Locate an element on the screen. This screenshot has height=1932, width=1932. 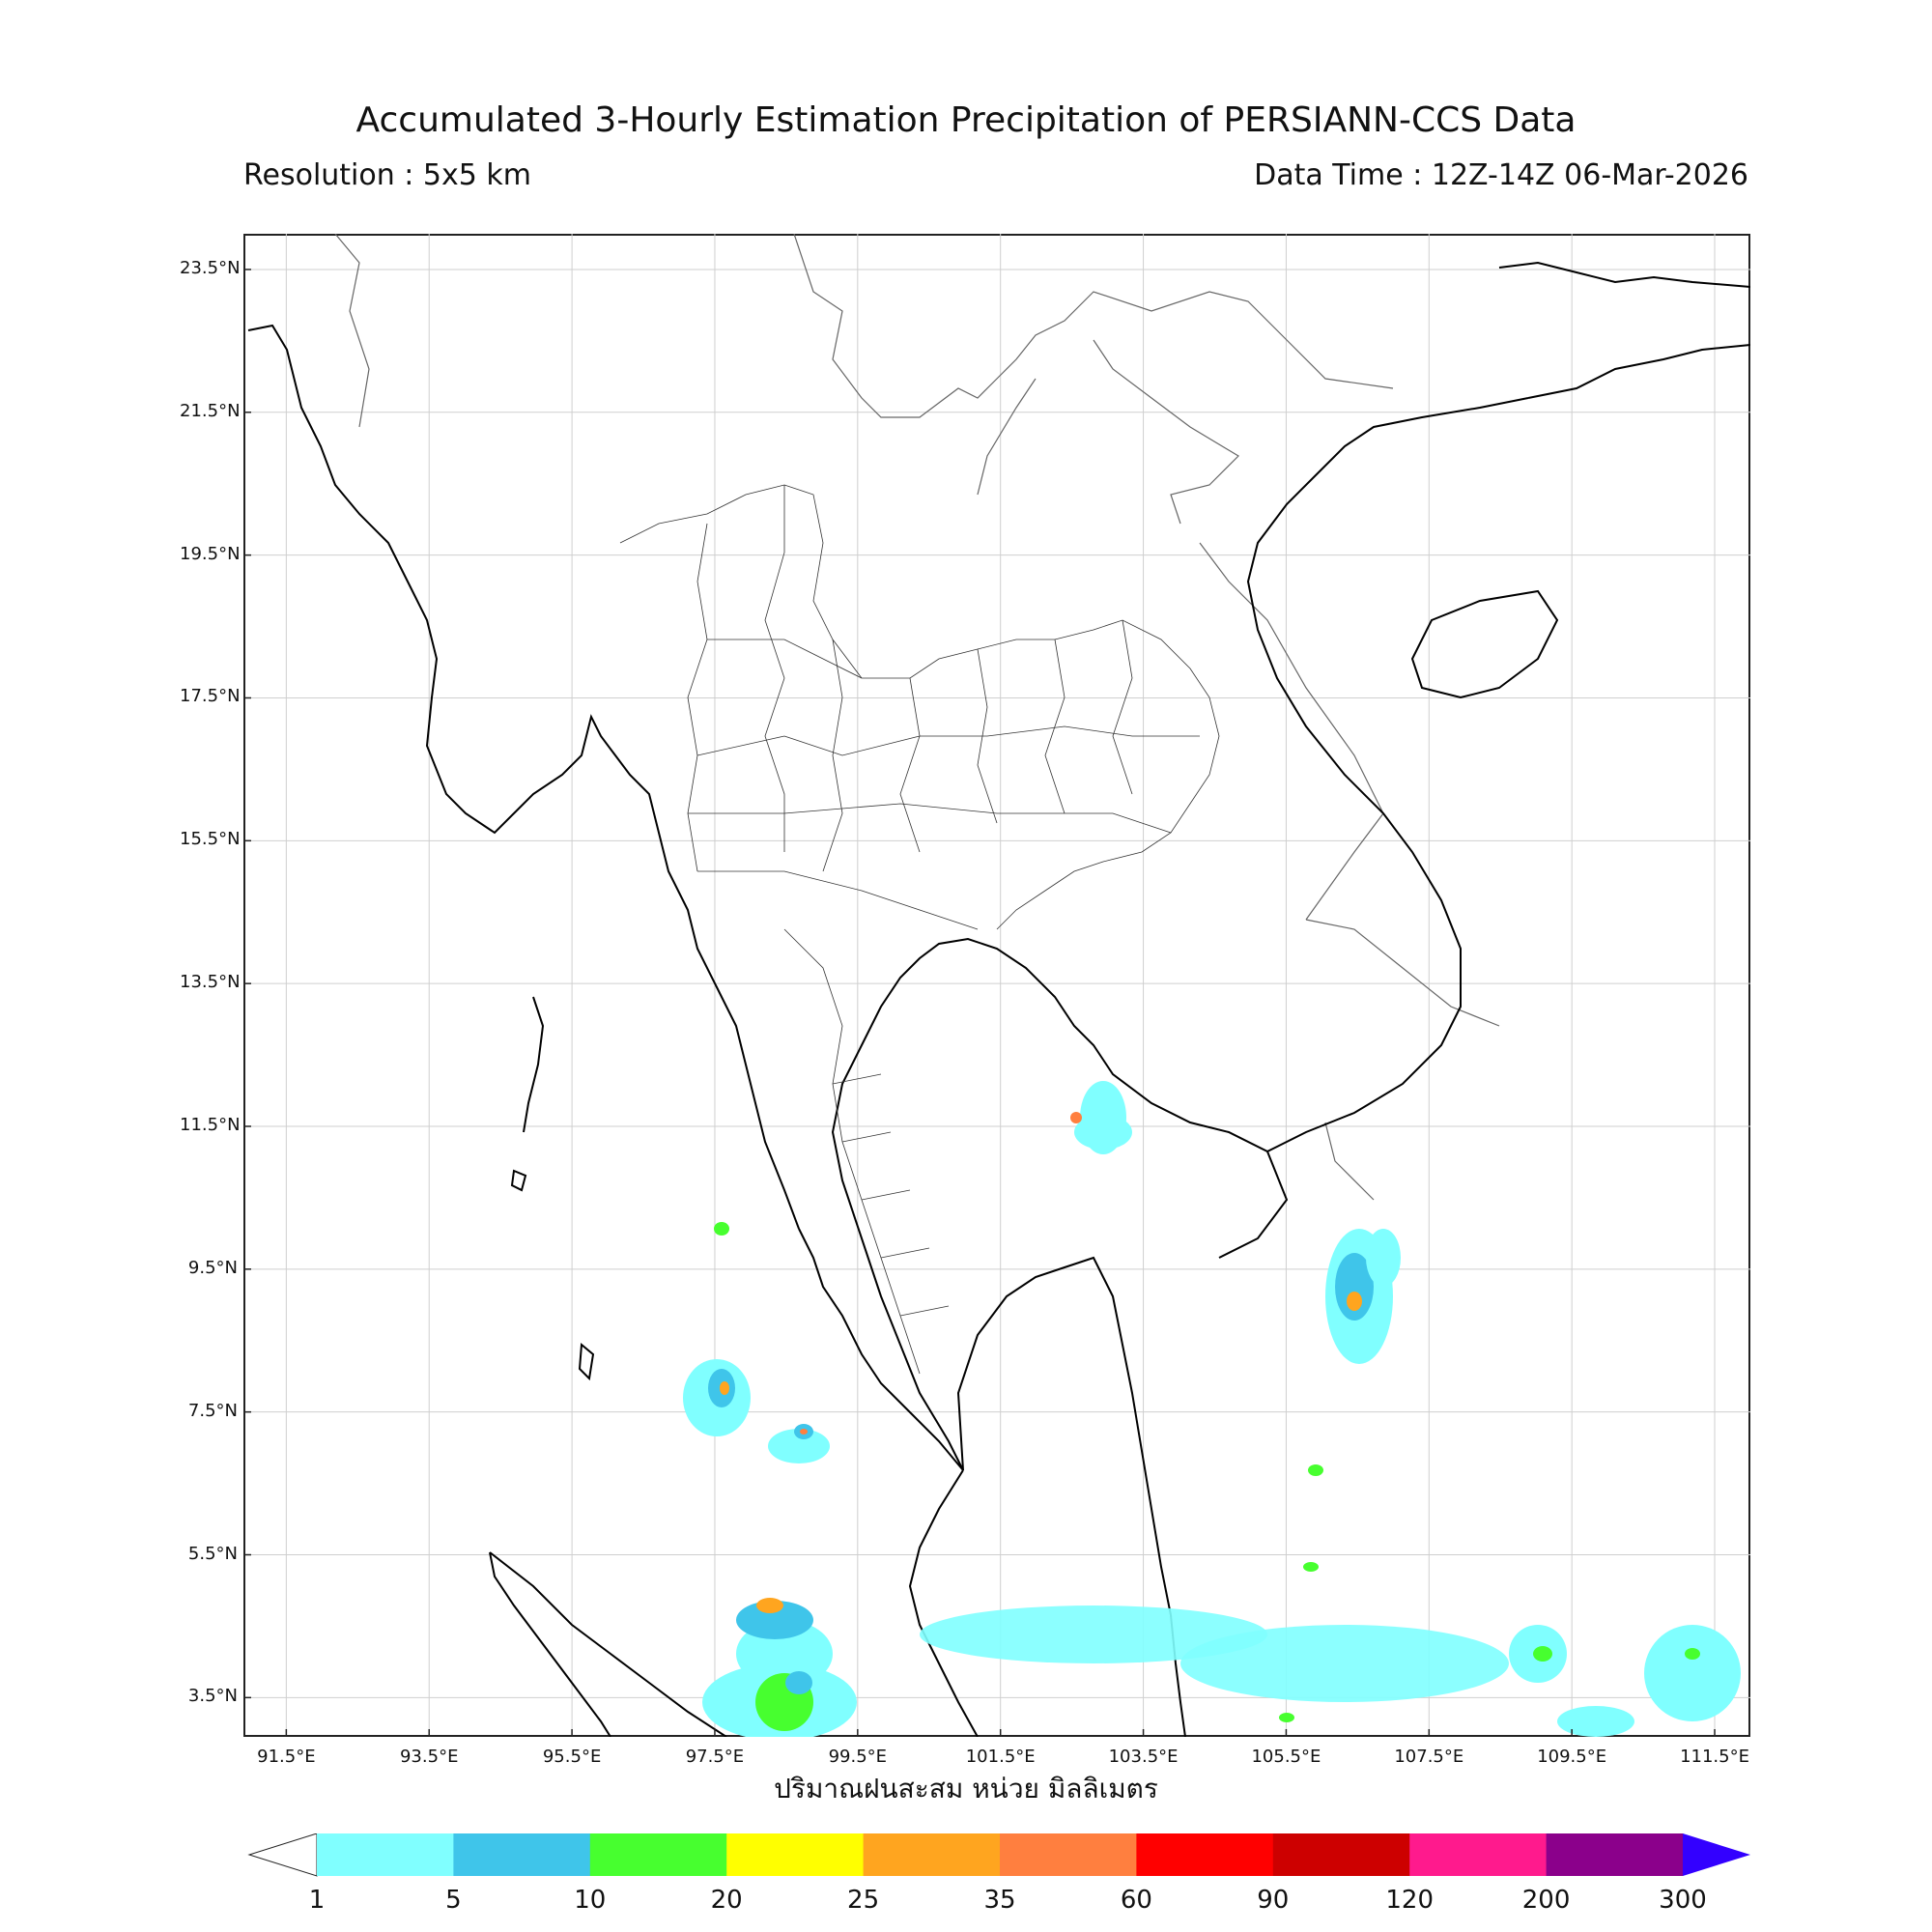
data-time-label: Data Time : 12Z-14Z 06-Mar-2026 is located at coordinates (1501, 175).